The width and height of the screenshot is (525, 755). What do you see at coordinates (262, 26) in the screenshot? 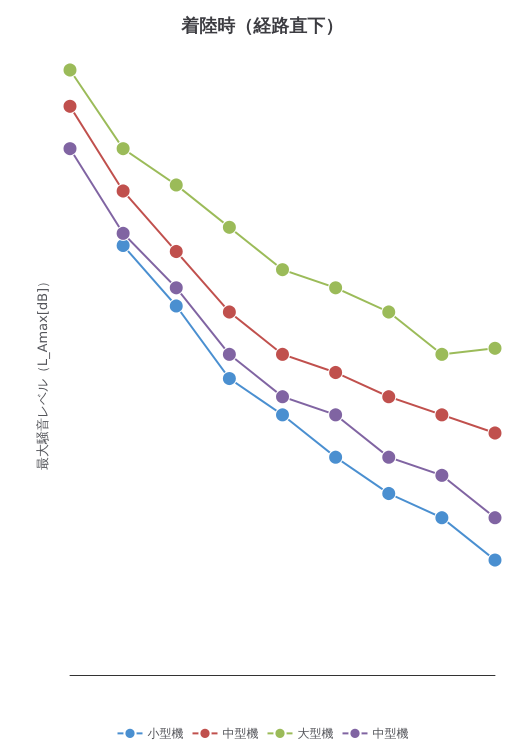
I see `chart-title: 着陸時（経路直下）` at bounding box center [262, 26].